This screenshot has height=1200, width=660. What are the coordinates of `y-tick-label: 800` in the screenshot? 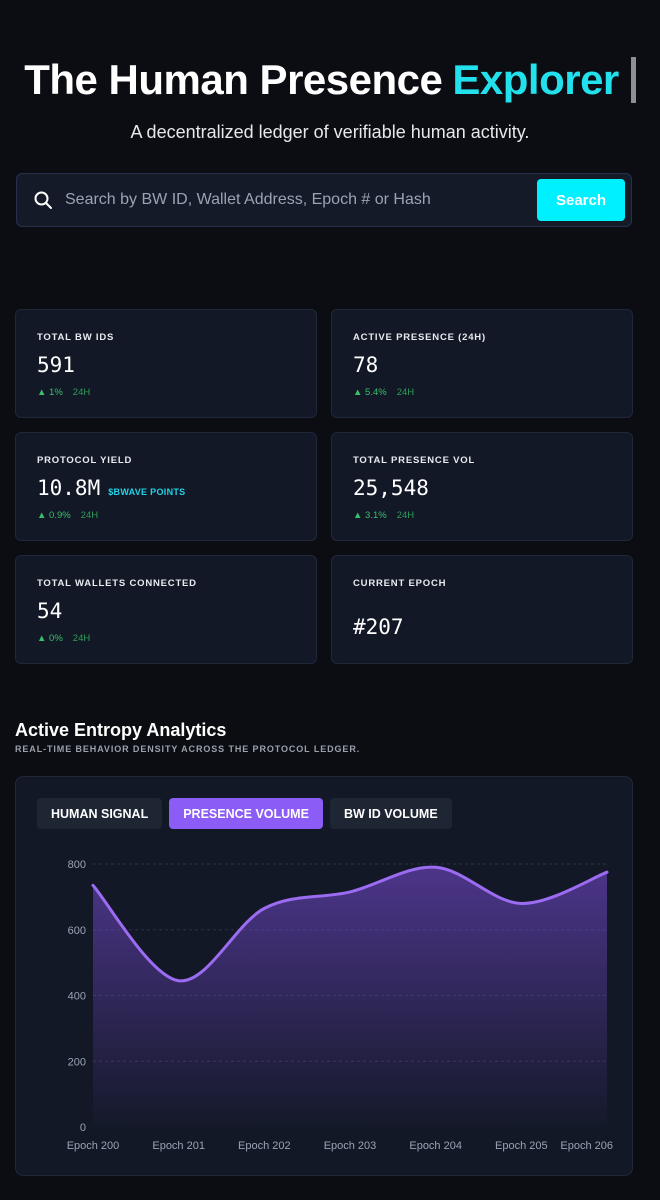 It's located at (77, 865).